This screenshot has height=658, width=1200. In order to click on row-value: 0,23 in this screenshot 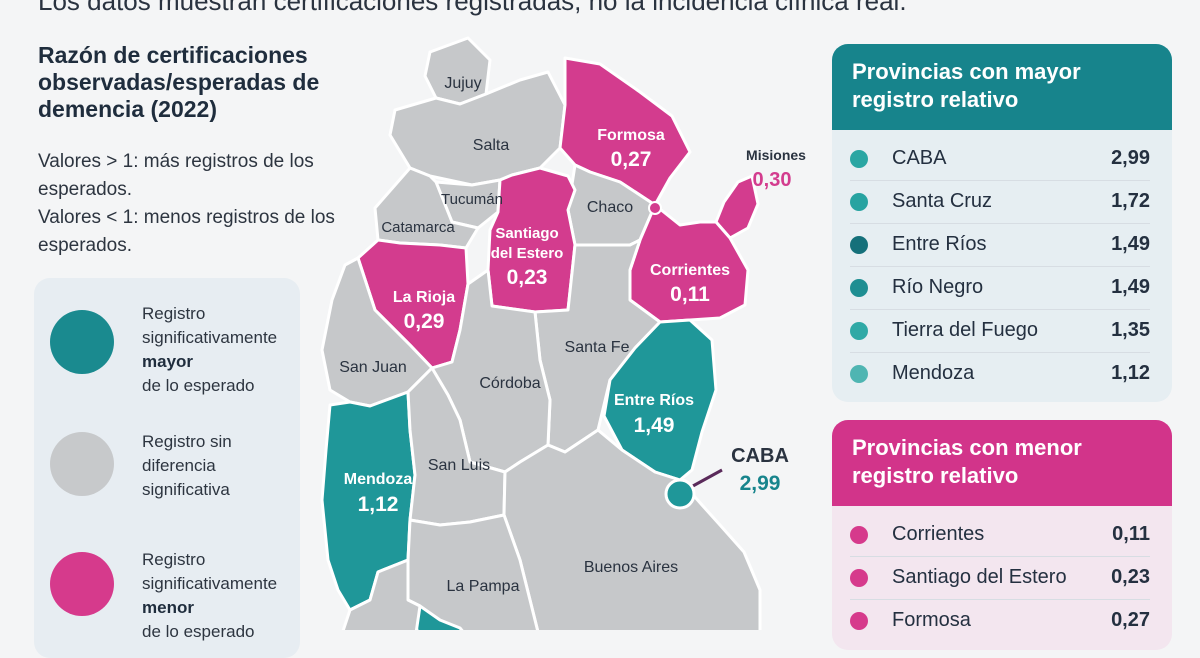, I will do `click(1130, 577)`.